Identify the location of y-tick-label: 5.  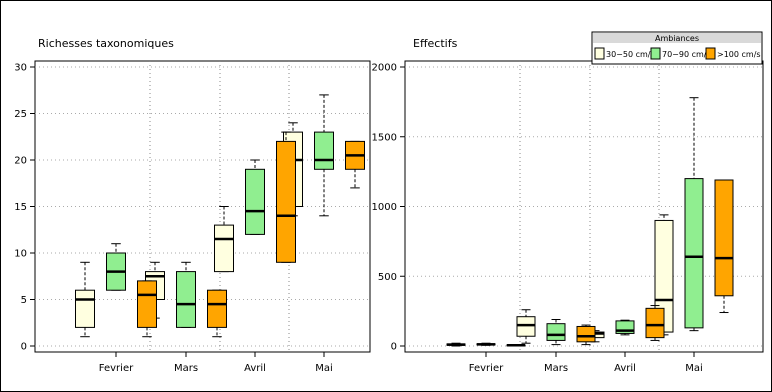
(24, 300).